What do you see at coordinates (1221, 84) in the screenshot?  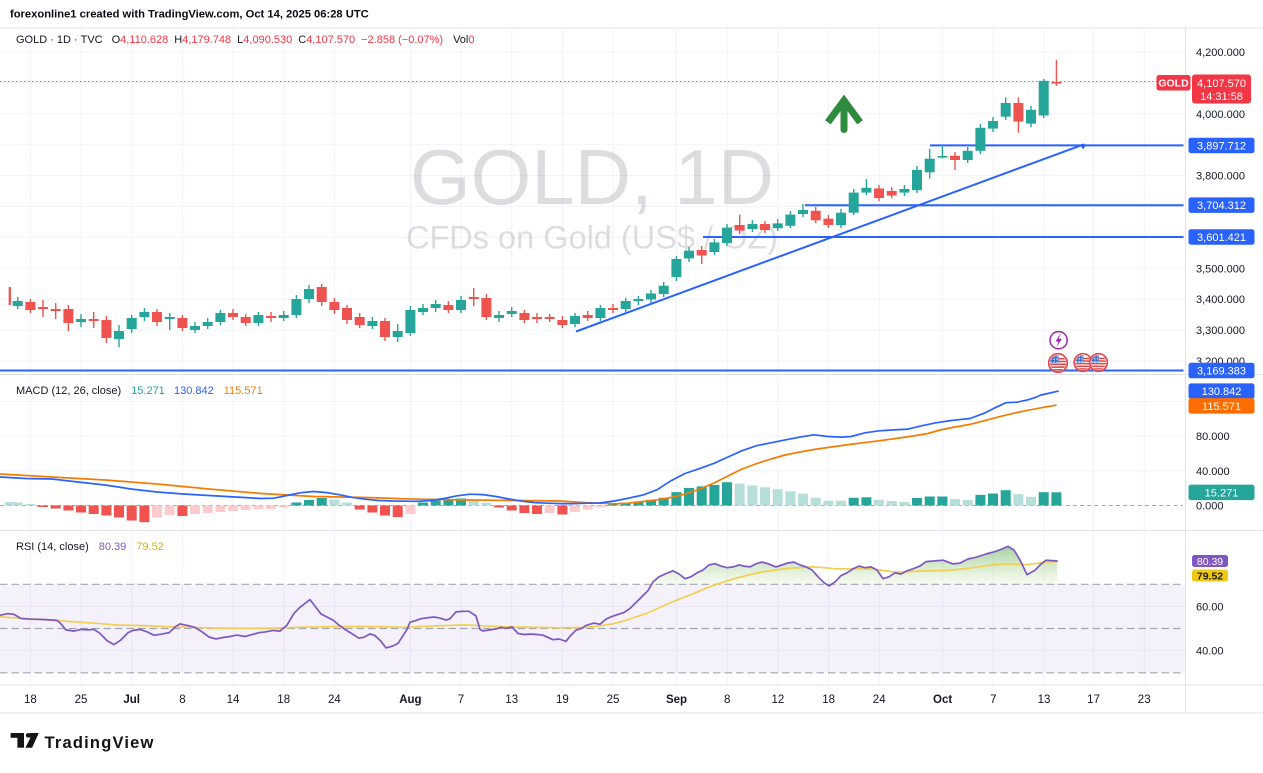 I see `svg-text: 4,107.570` at bounding box center [1221, 84].